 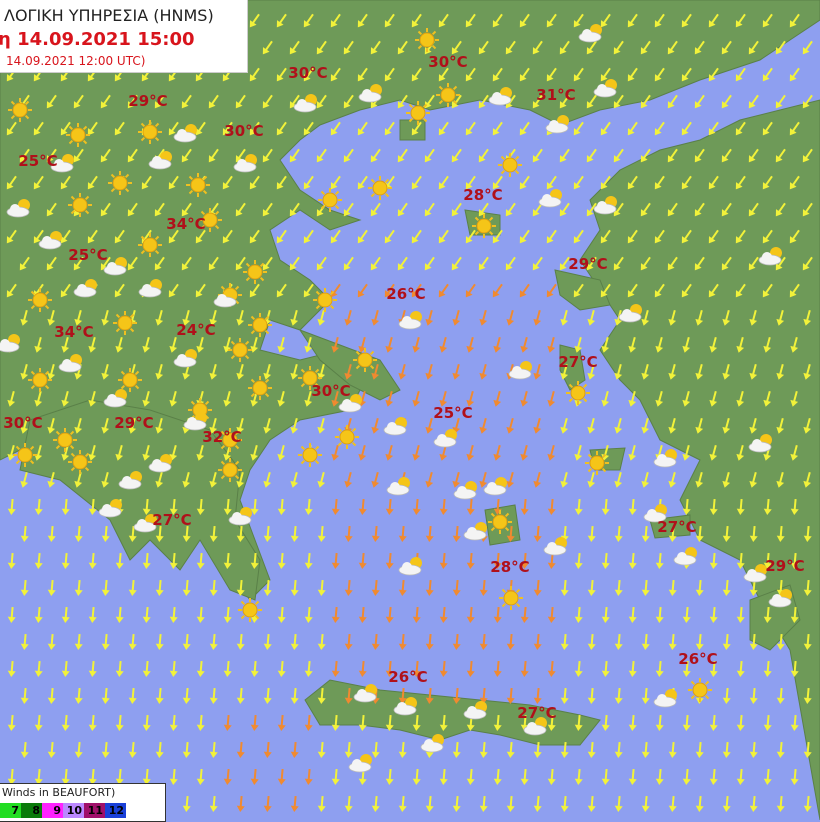 What do you see at coordinates (94, 810) in the screenshot?
I see `beaufort-cell: 11` at bounding box center [94, 810].